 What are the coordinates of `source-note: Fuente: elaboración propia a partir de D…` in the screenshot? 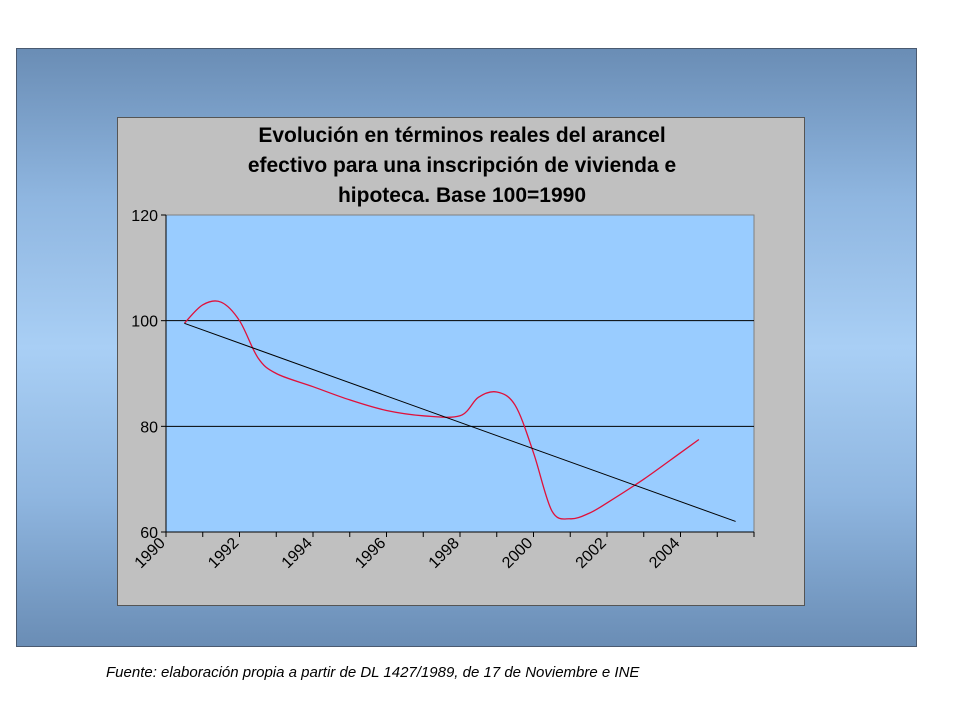 It's located at (373, 672).